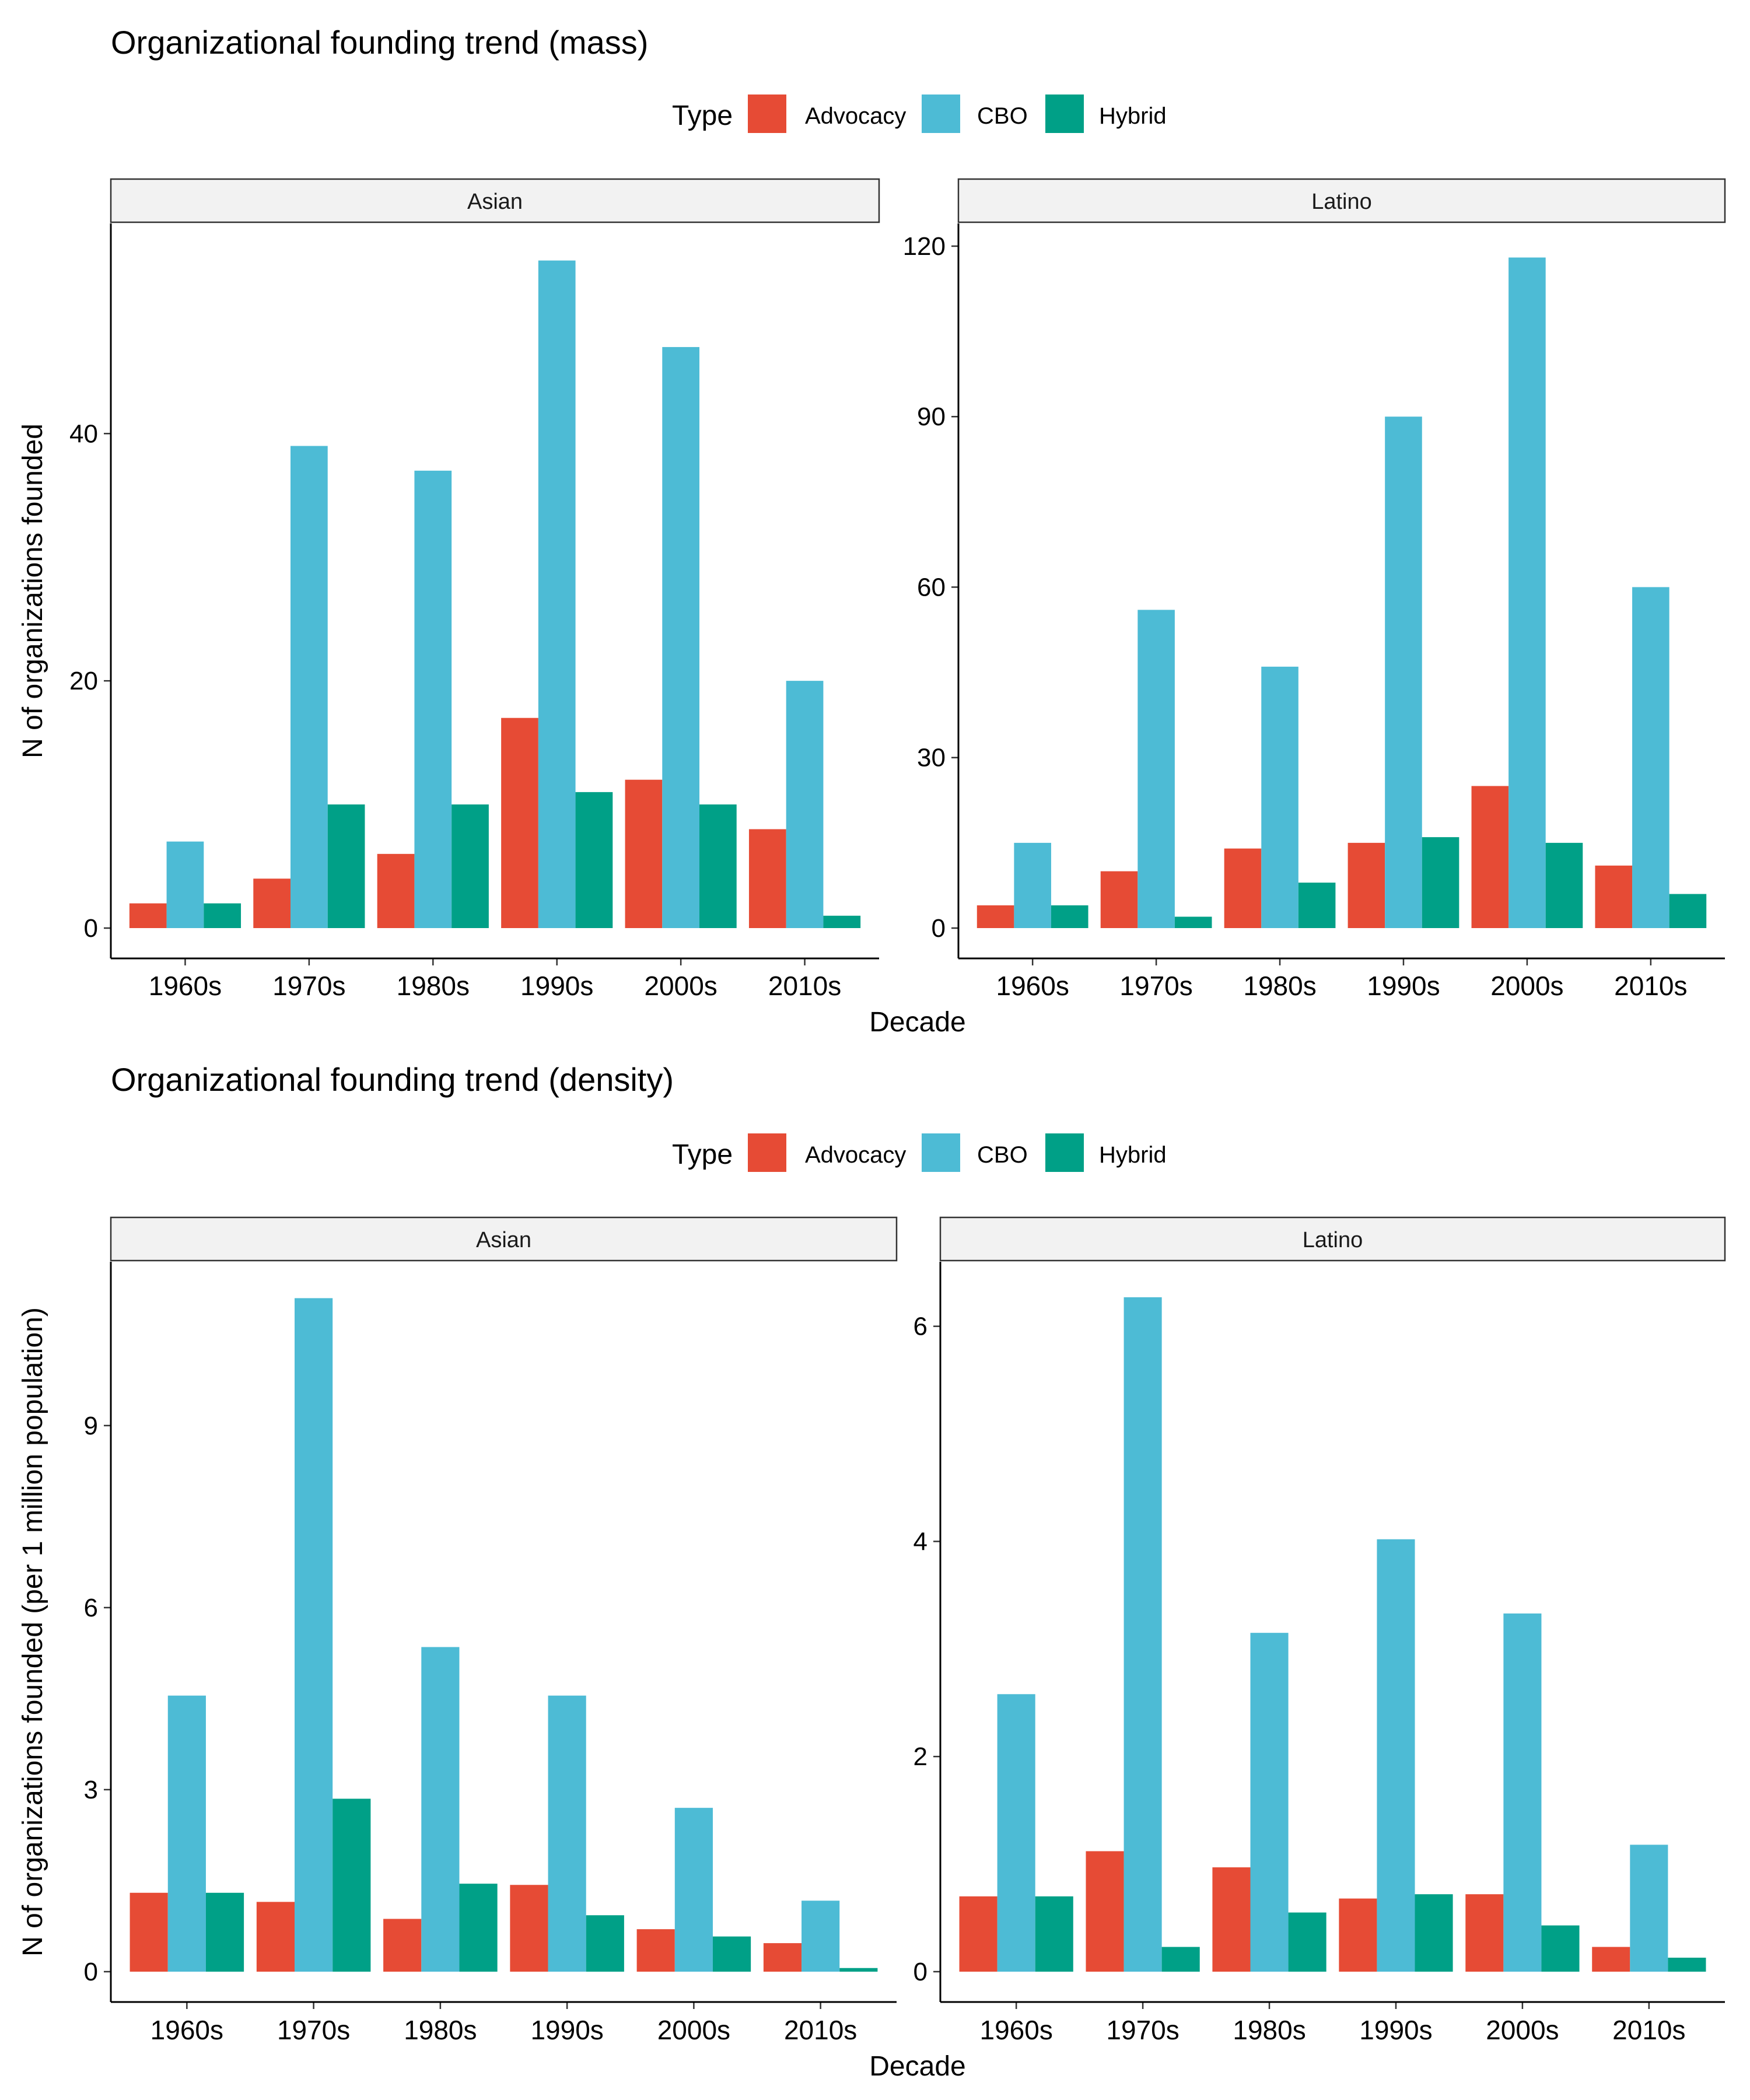 The image size is (1750, 2100). I want to click on y-tick-label: 20, so click(83, 681).